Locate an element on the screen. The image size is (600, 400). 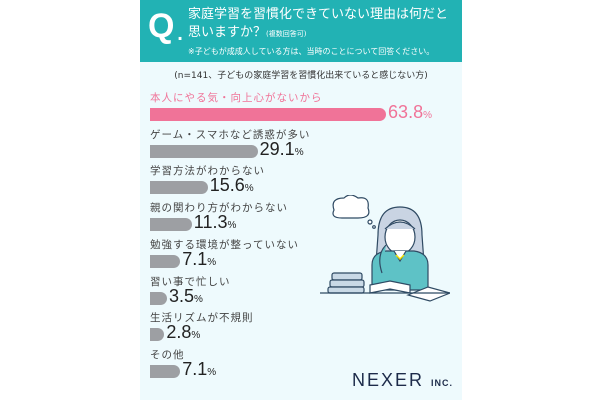
nexer-logo: NEXER INC. is located at coordinates (402, 380).